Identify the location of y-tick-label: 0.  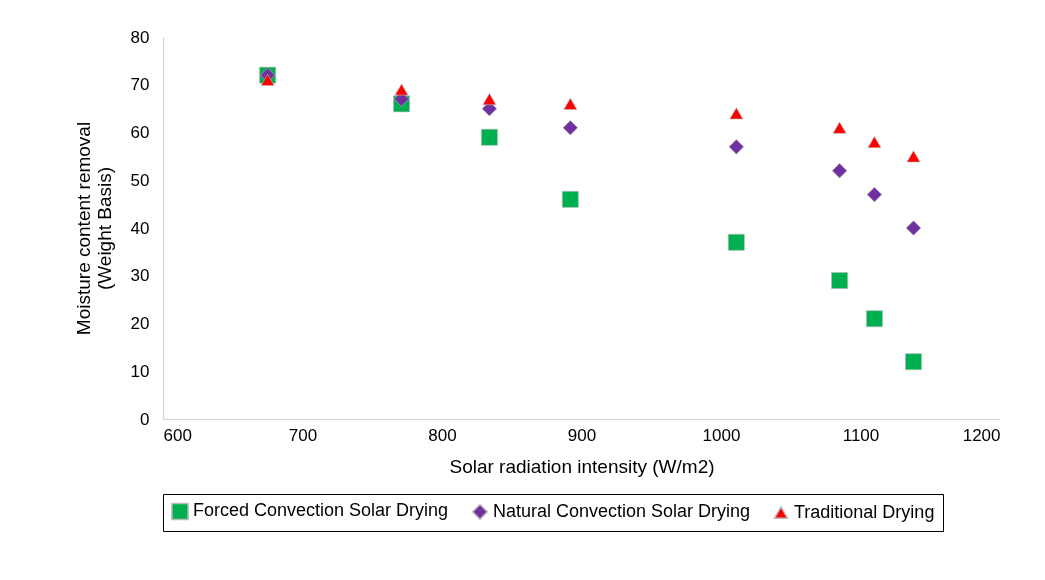
(145, 419).